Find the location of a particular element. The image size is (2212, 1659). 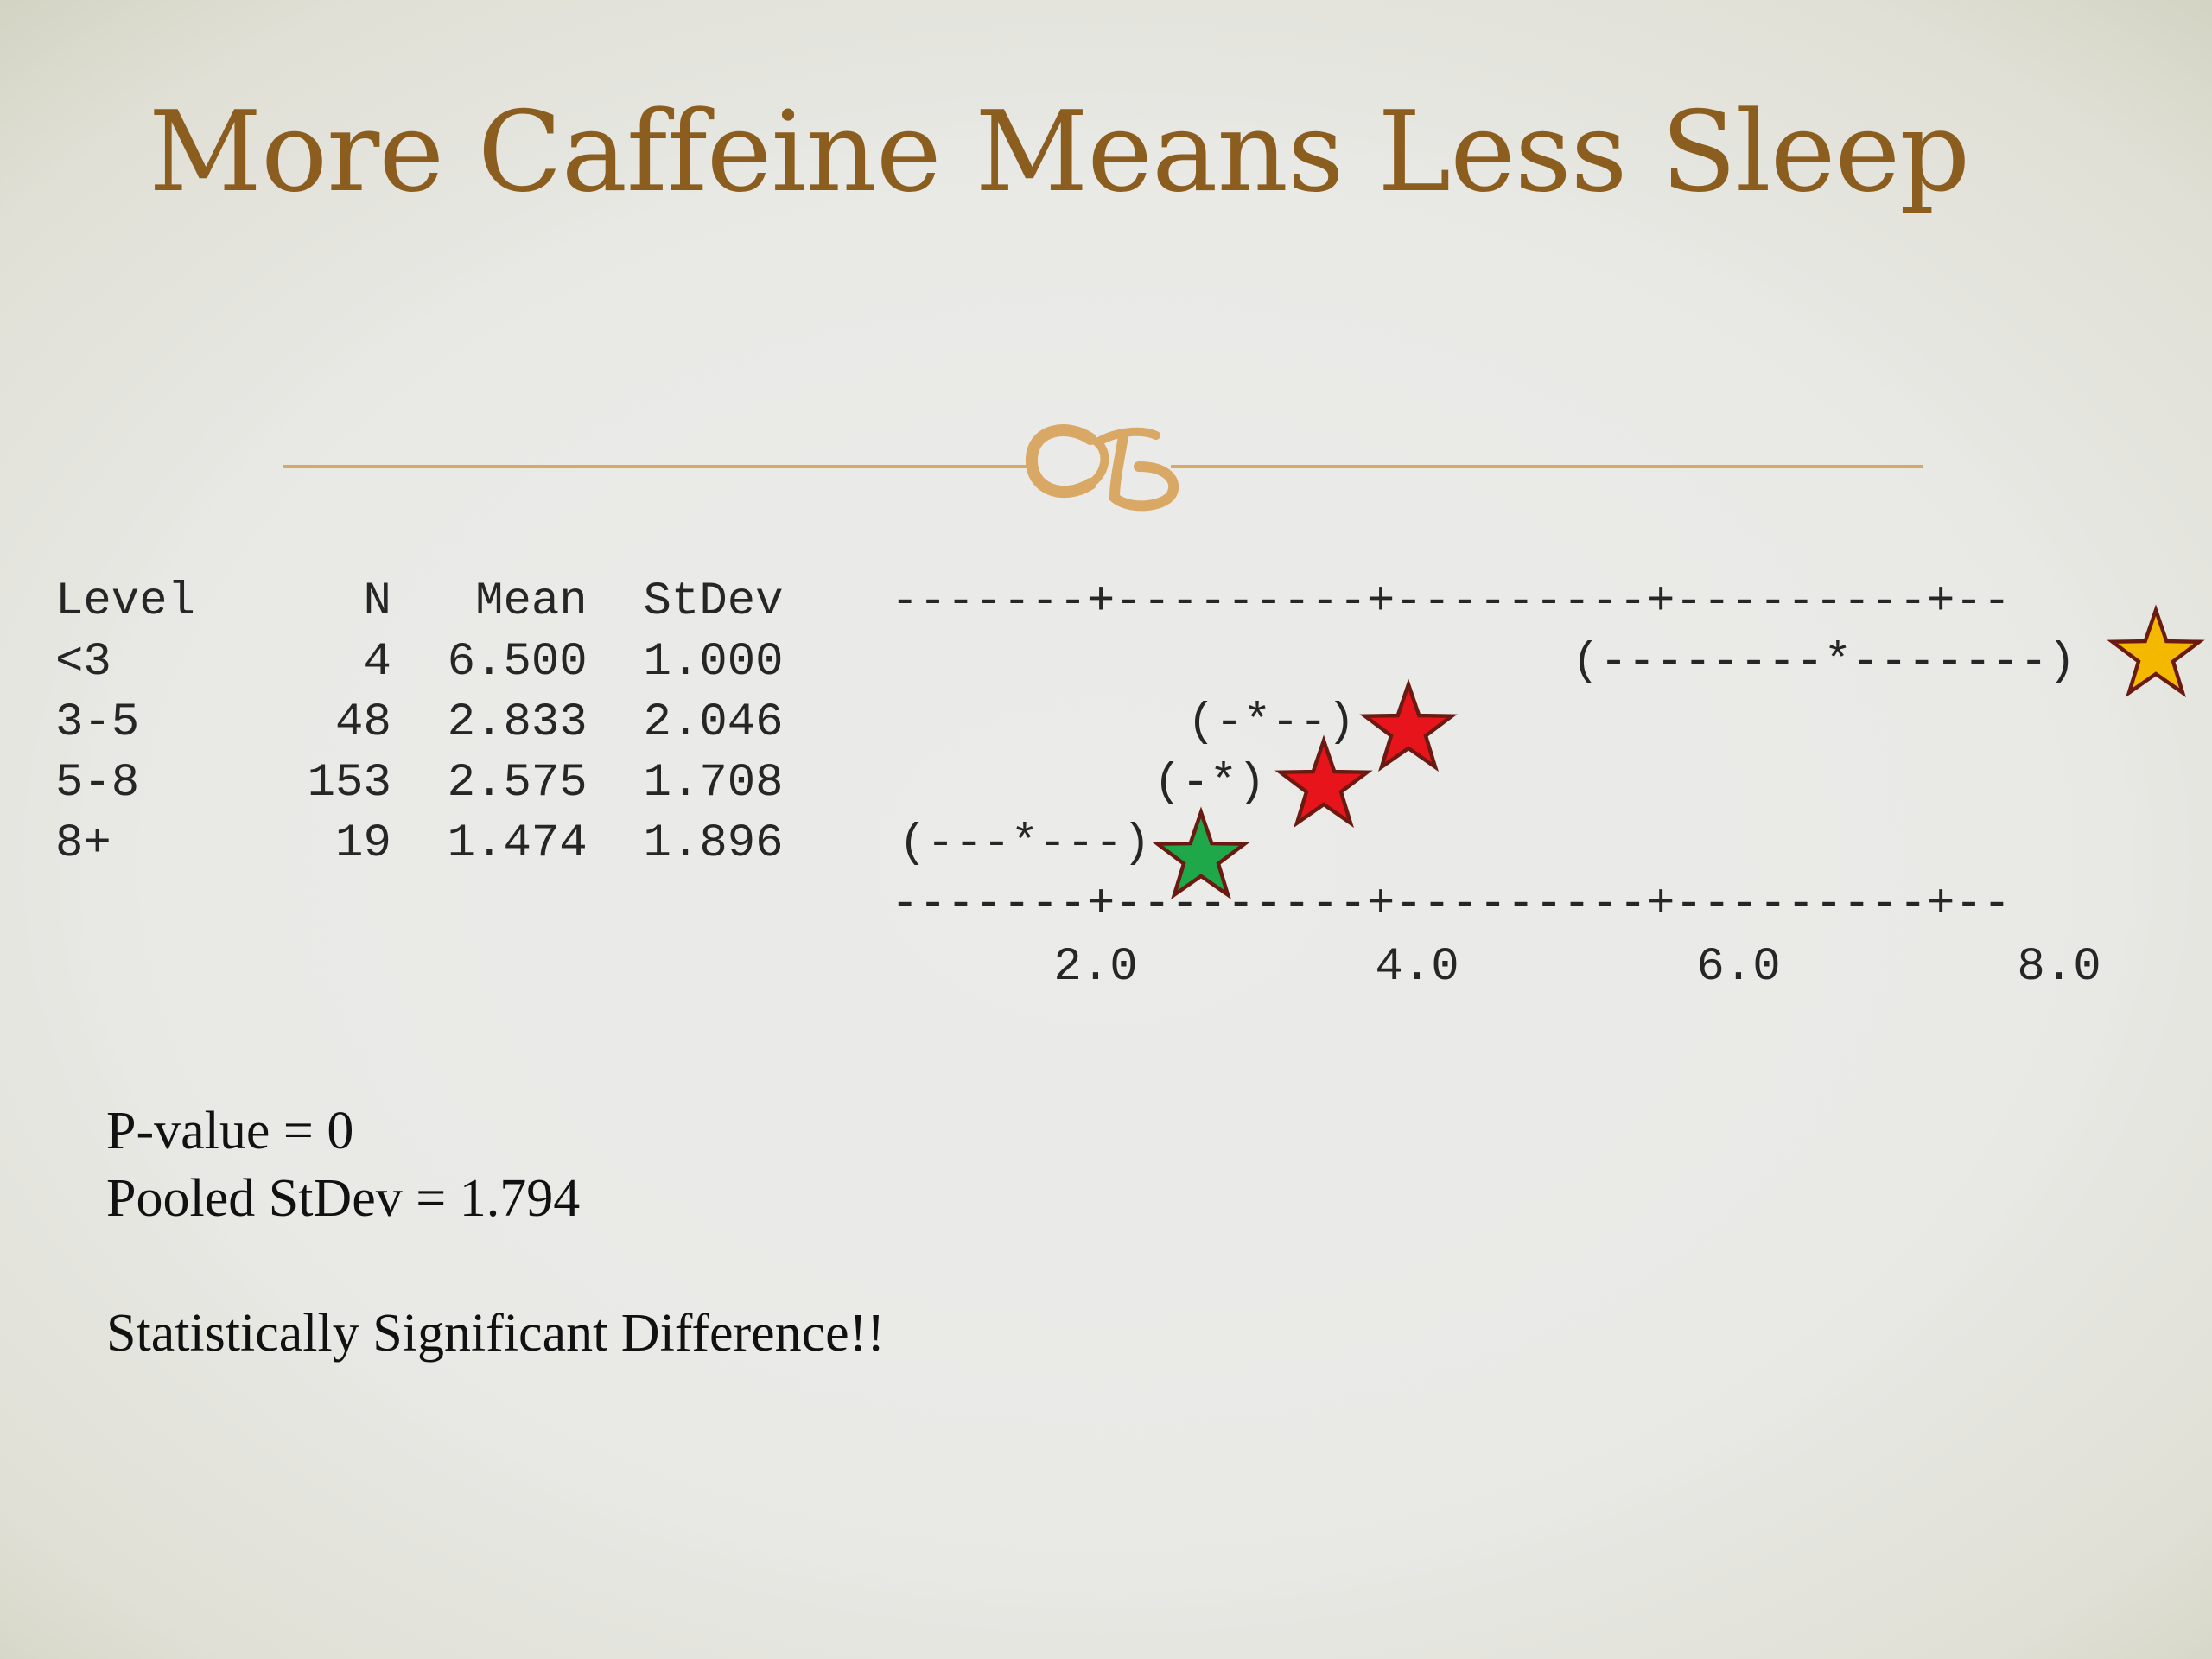

table-row: <3 4 6.500 1.000 is located at coordinates (419, 662).